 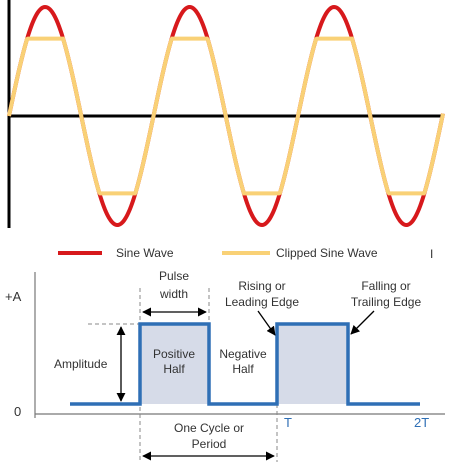 What do you see at coordinates (174, 354) in the screenshot?
I see `positive-half-label-1: Positive` at bounding box center [174, 354].